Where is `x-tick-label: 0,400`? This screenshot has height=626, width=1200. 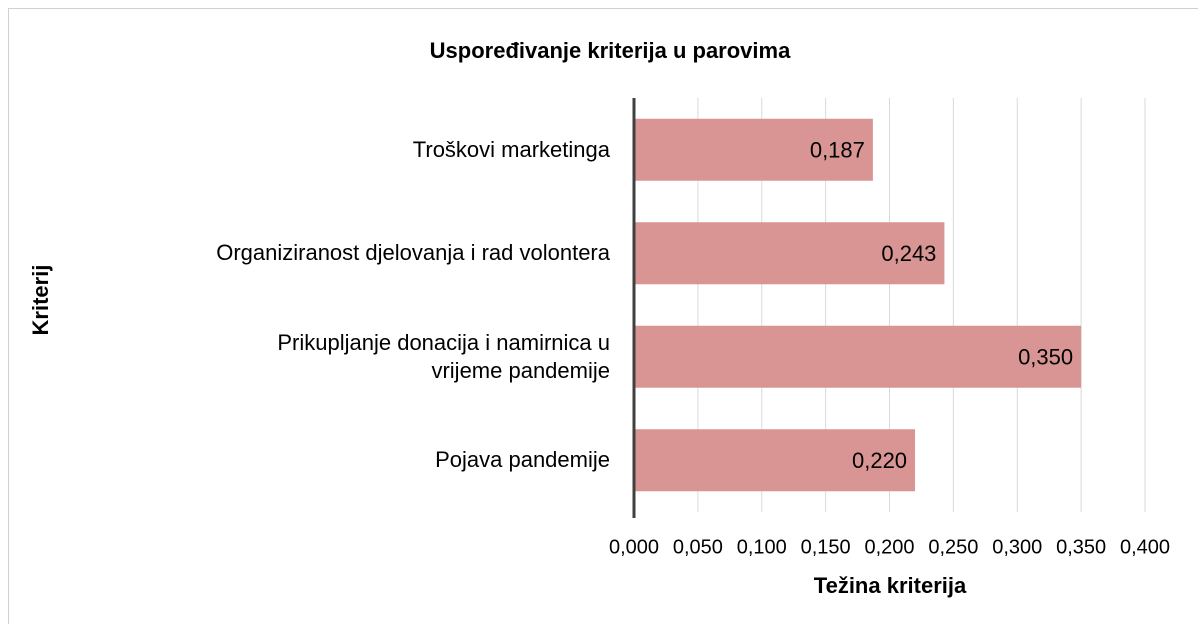 x-tick-label: 0,400 is located at coordinates (1145, 547).